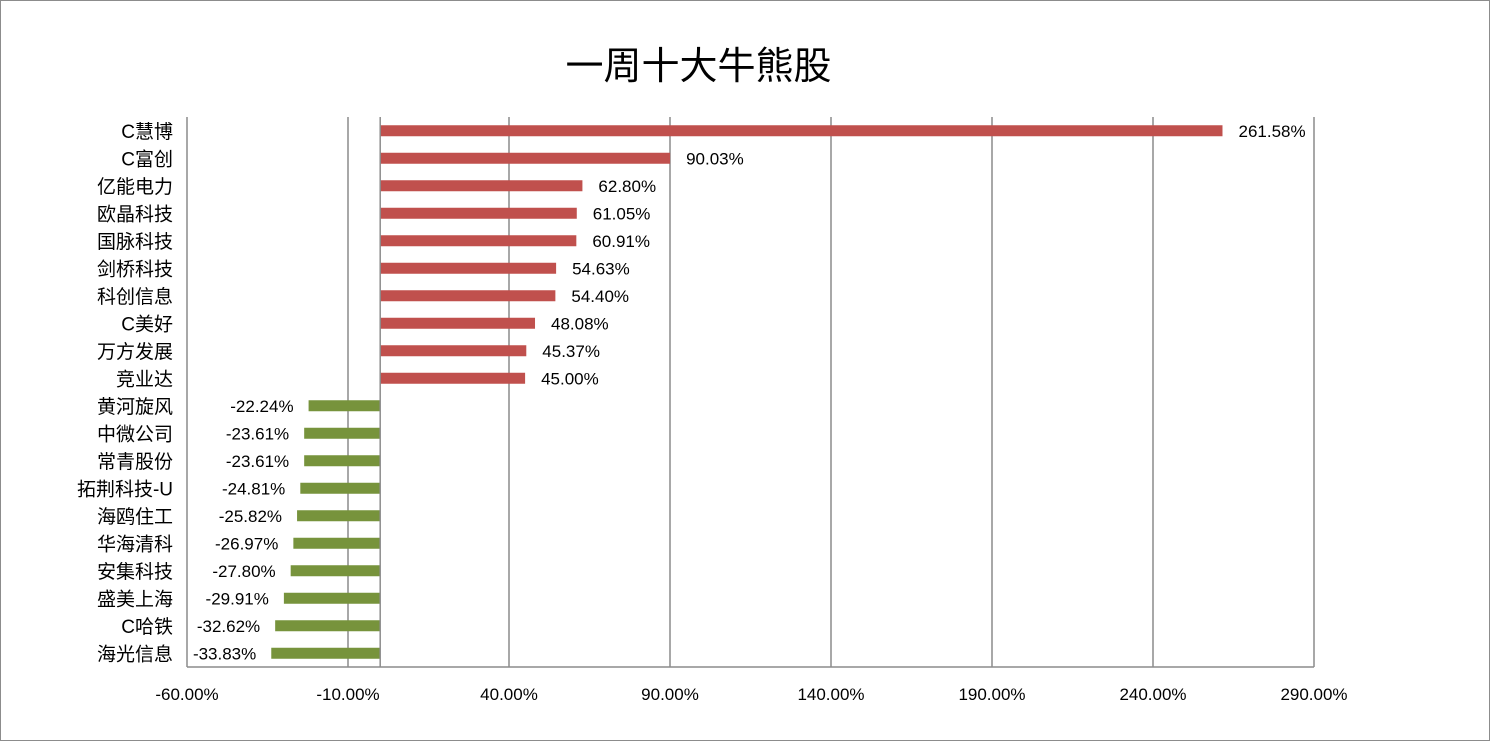  What do you see at coordinates (135, 544) in the screenshot?
I see `category-label: 华海清科` at bounding box center [135, 544].